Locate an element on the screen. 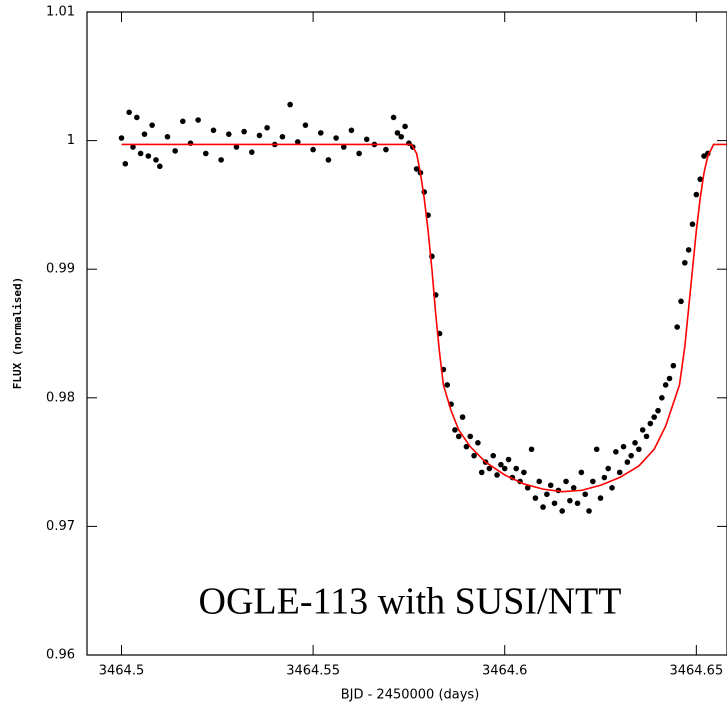 The height and width of the screenshot is (710, 727). x-tick-label: 3464.55 is located at coordinates (313, 671).